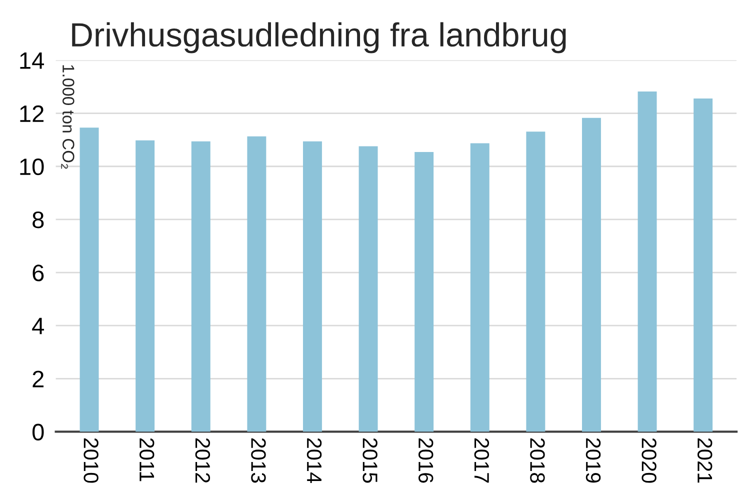 The height and width of the screenshot is (502, 744). I want to click on x-tick-label: 2011, so click(146, 460).